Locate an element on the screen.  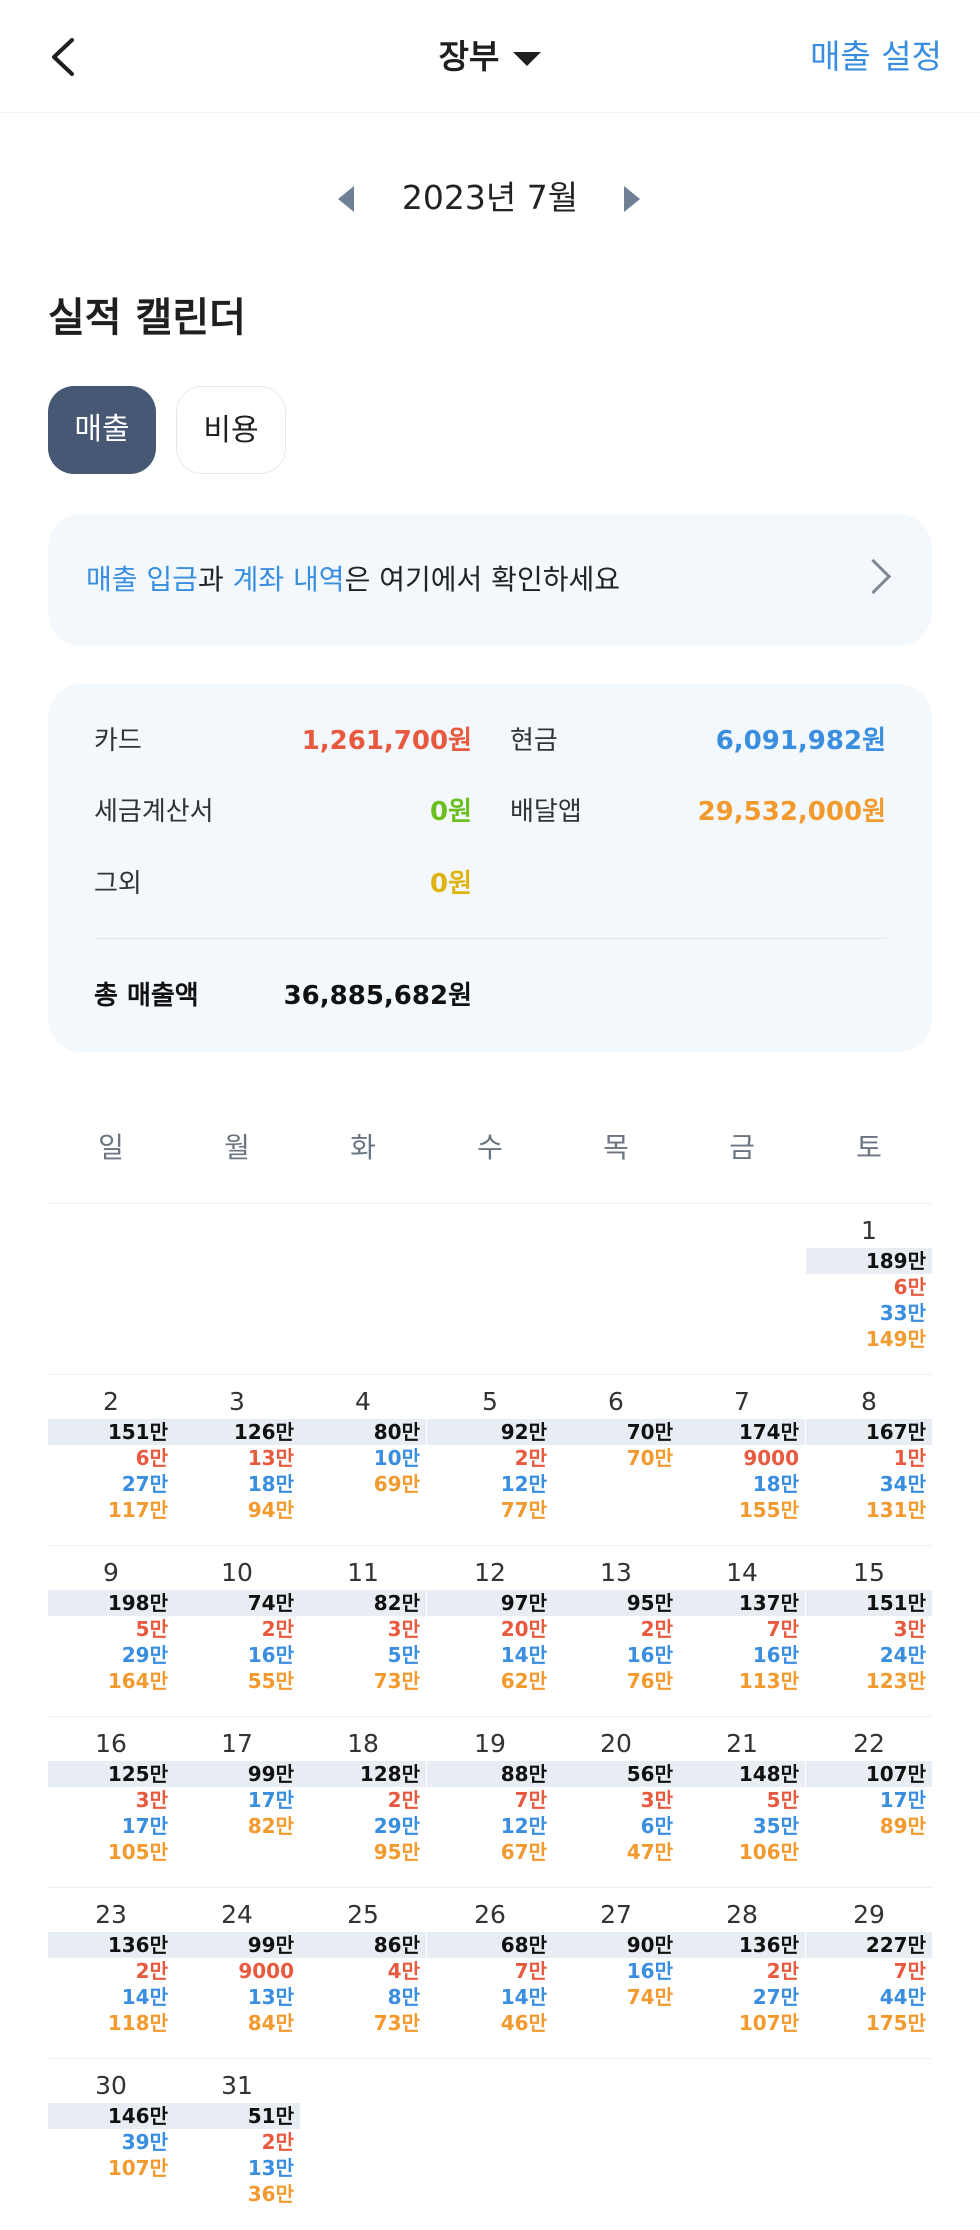
tab-cost: 비용 is located at coordinates (231, 430).